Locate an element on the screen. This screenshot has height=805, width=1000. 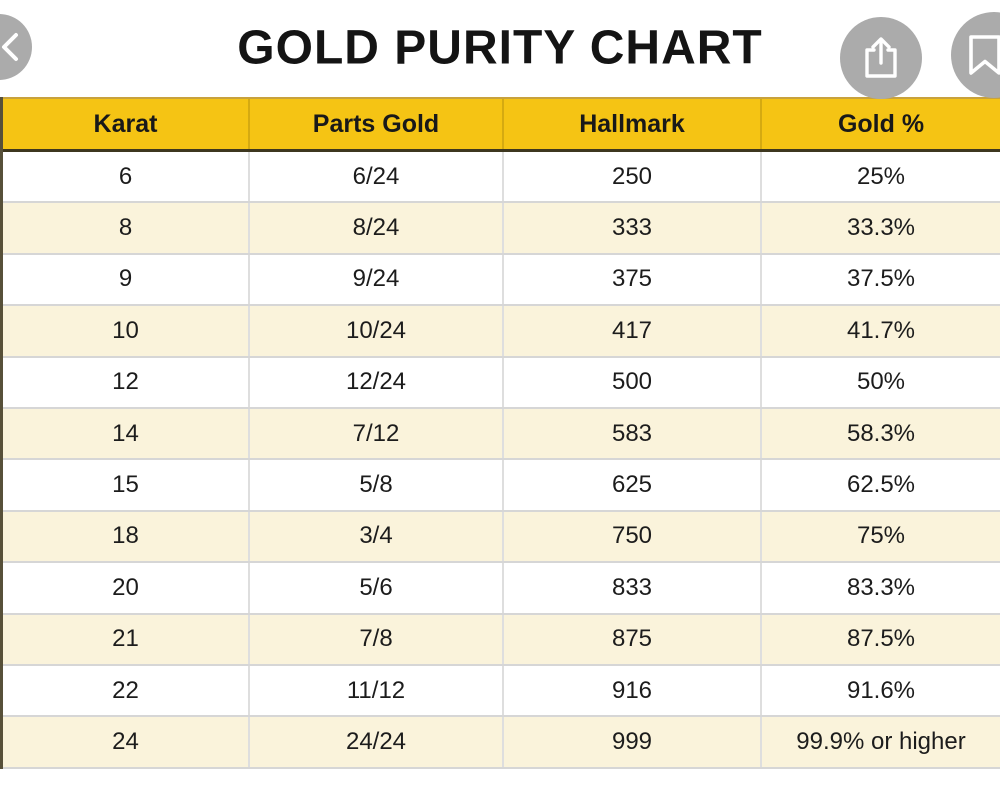
share-button is located at coordinates (881, 58).